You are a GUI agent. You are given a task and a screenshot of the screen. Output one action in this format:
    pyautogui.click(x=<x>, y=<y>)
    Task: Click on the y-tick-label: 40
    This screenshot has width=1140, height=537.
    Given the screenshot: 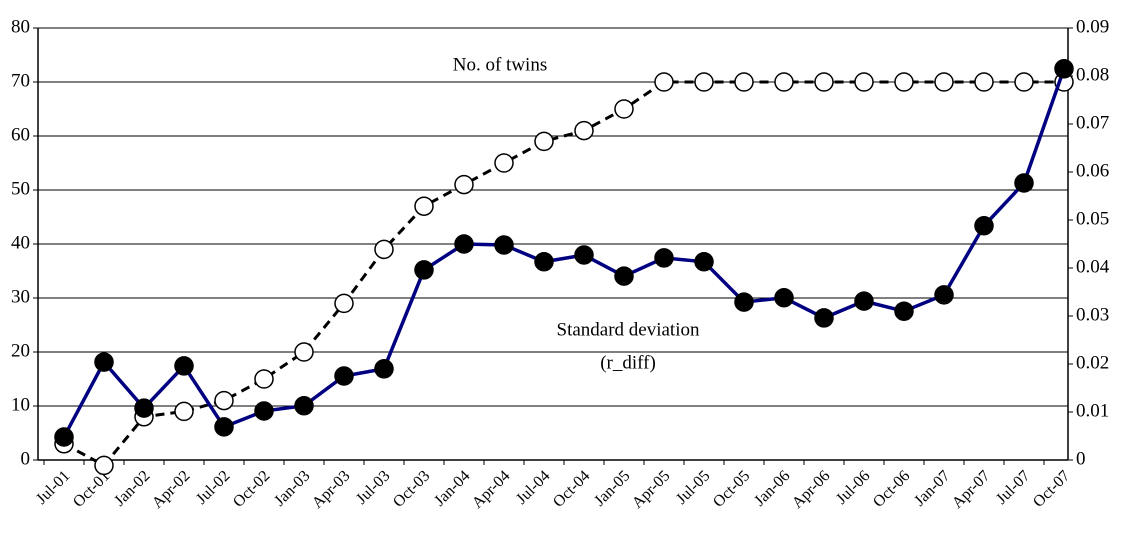 What is the action you would take?
    pyautogui.click(x=20, y=242)
    